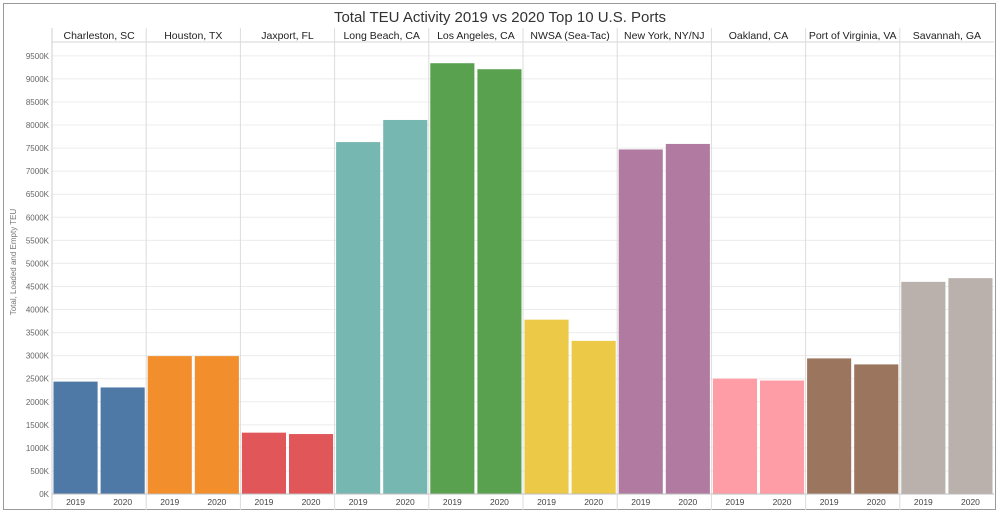 The image size is (1000, 514). I want to click on y-tick-label: 6000K, so click(38, 217).